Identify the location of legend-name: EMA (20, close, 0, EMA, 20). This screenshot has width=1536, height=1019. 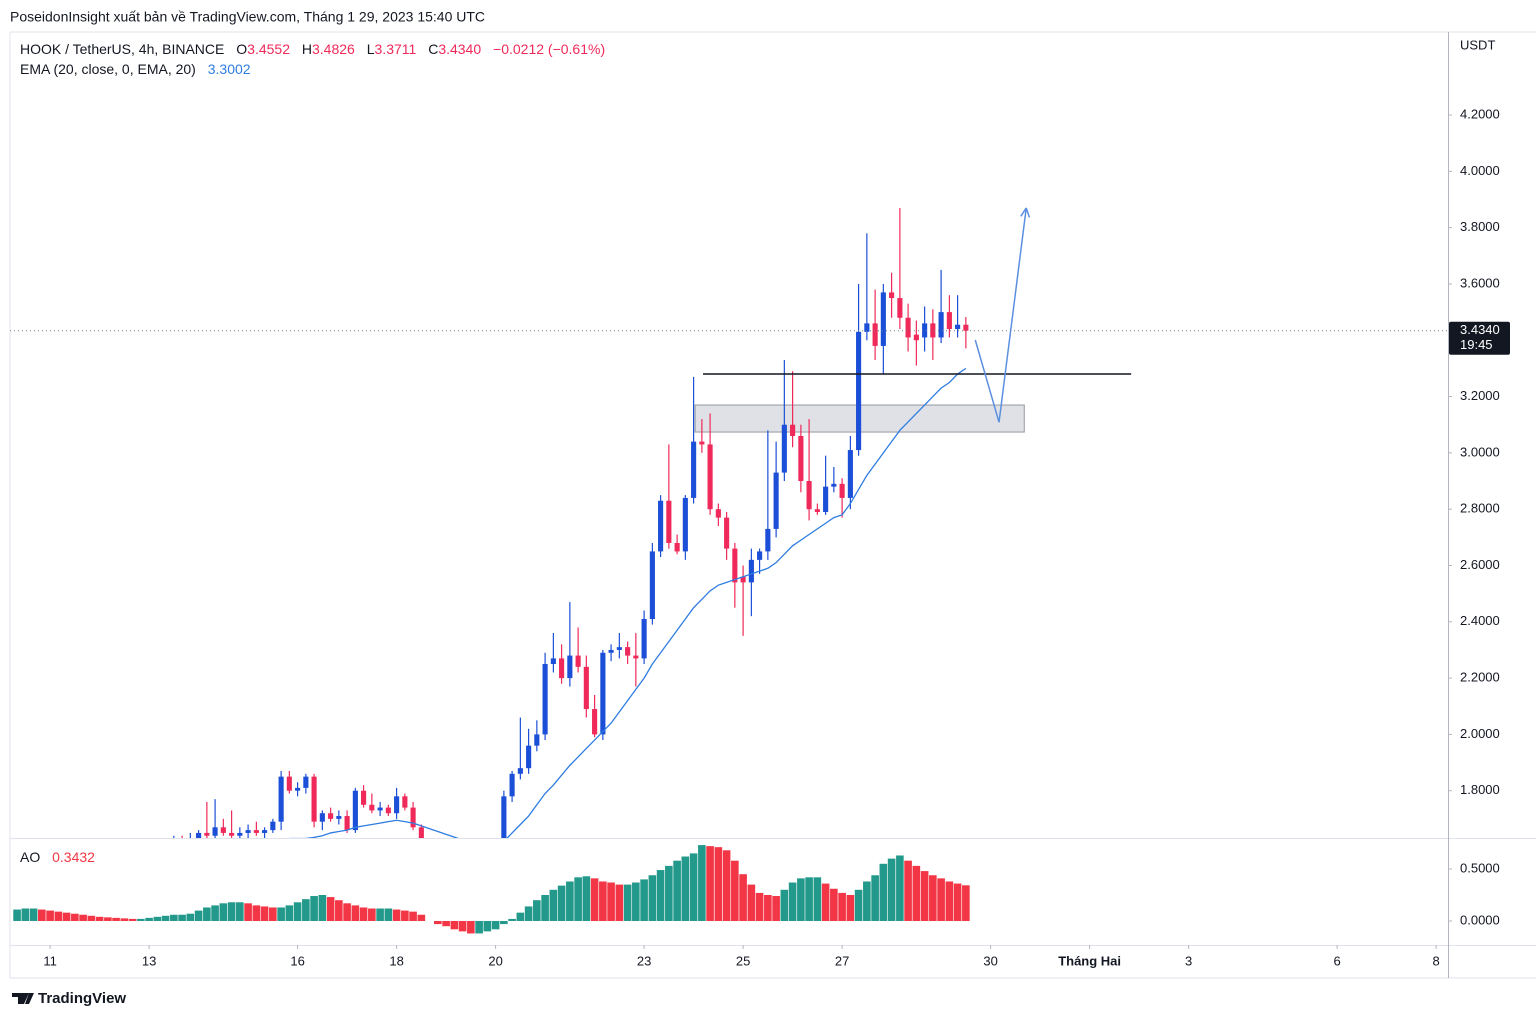
(108, 69).